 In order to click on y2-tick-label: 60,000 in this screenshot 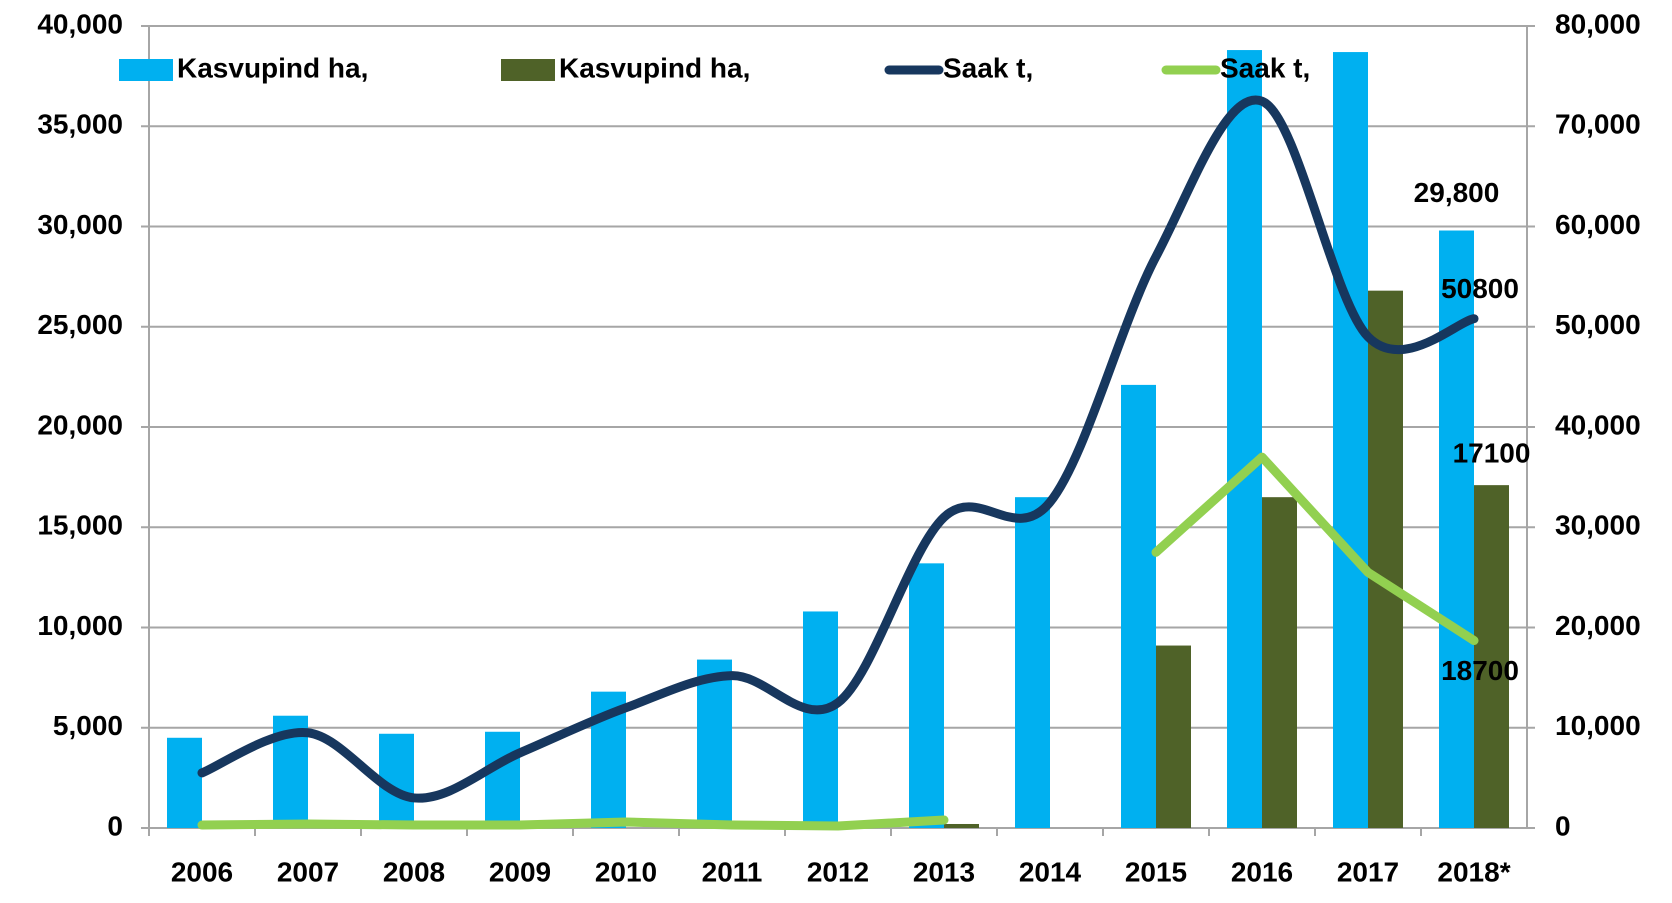, I will do `click(1598, 224)`.